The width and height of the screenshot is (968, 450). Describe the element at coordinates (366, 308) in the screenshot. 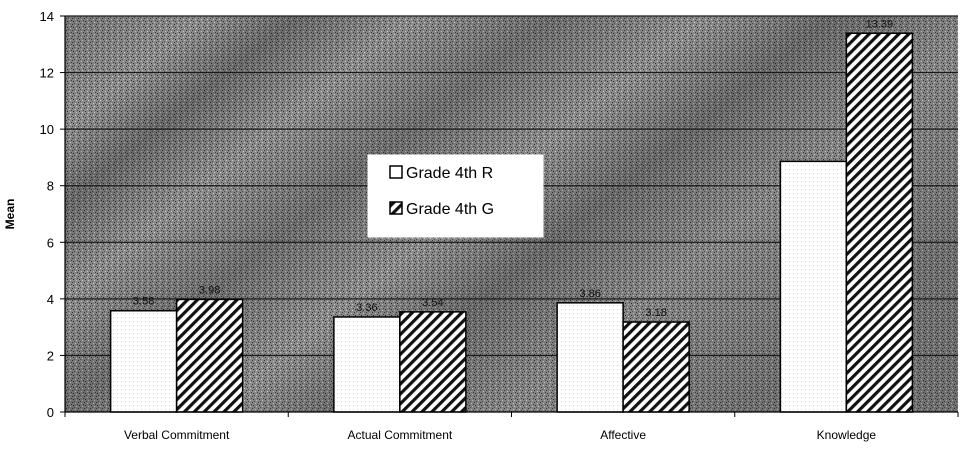

I see `data-label: 3.36` at that location.